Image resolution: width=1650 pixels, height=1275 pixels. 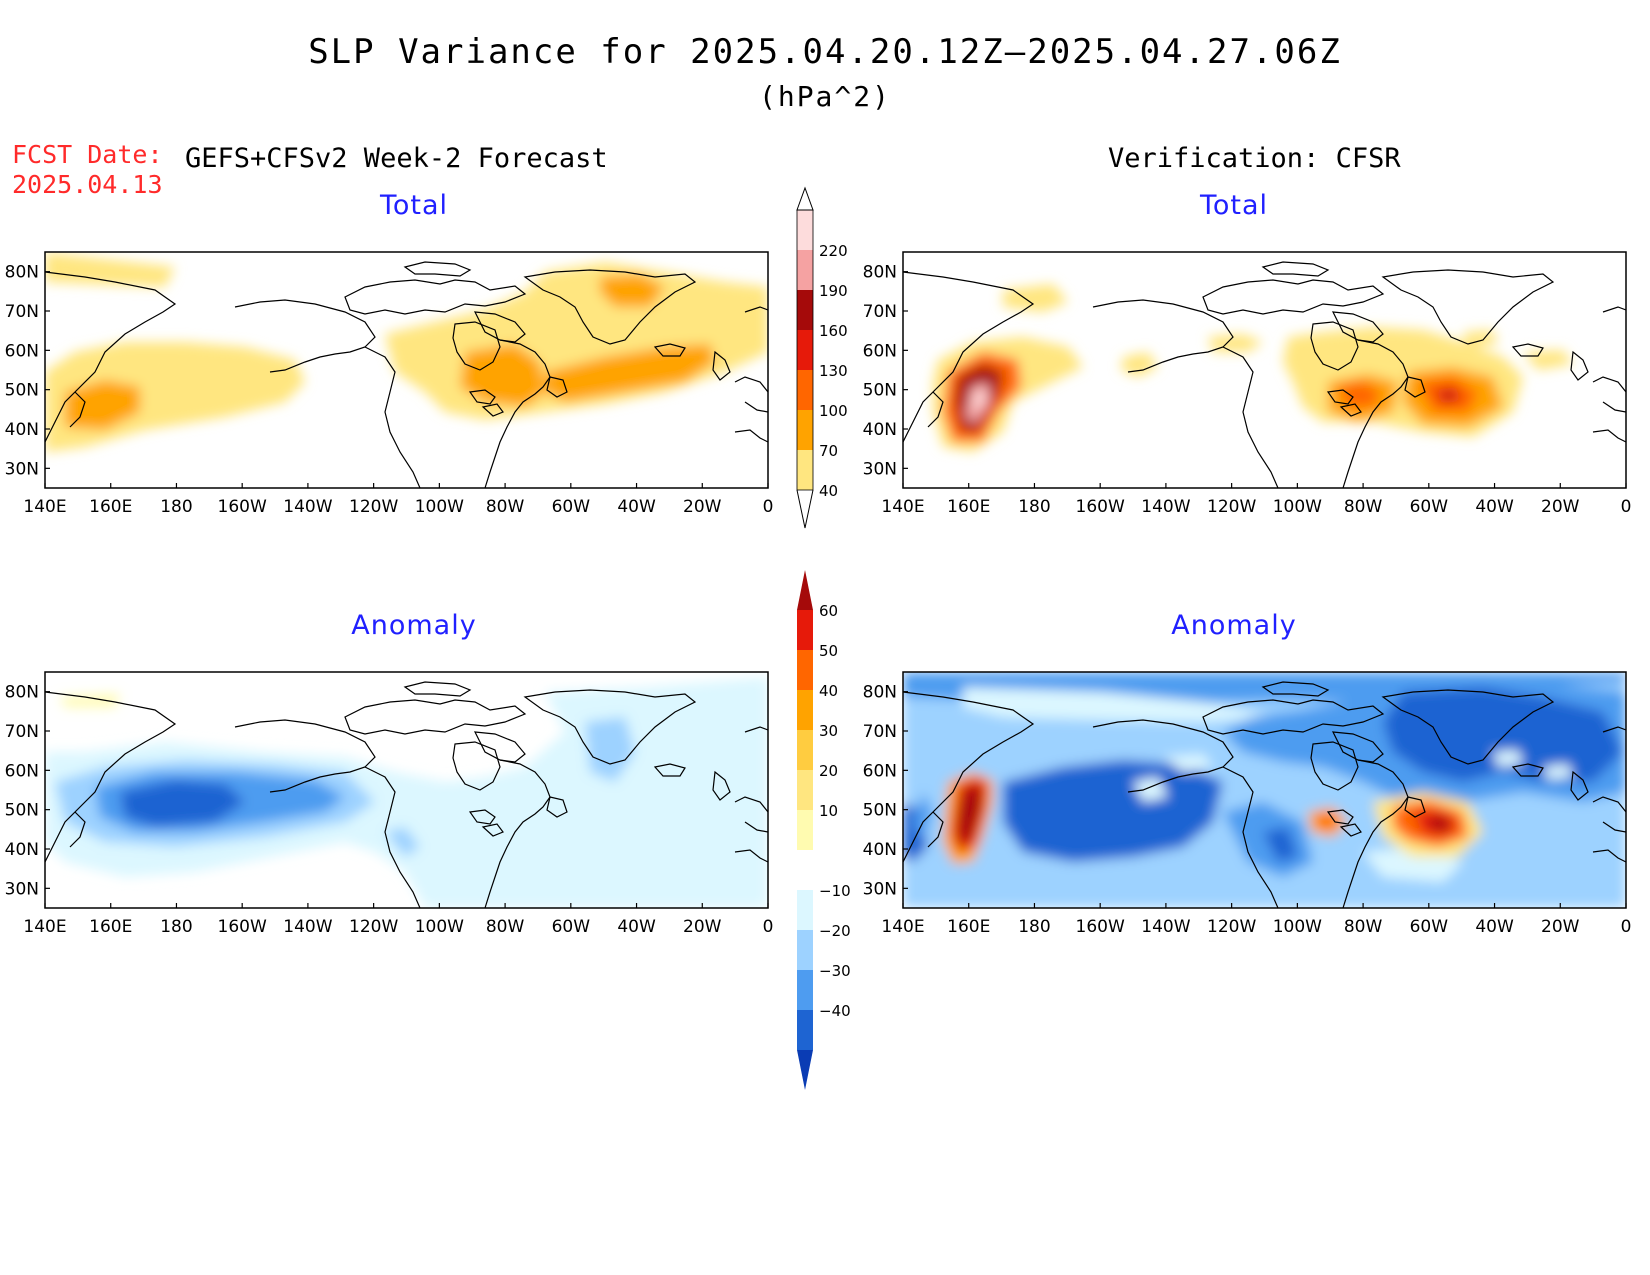 I want to click on x-tick-label-verification-anomaly: 140W, so click(x=1165, y=927).